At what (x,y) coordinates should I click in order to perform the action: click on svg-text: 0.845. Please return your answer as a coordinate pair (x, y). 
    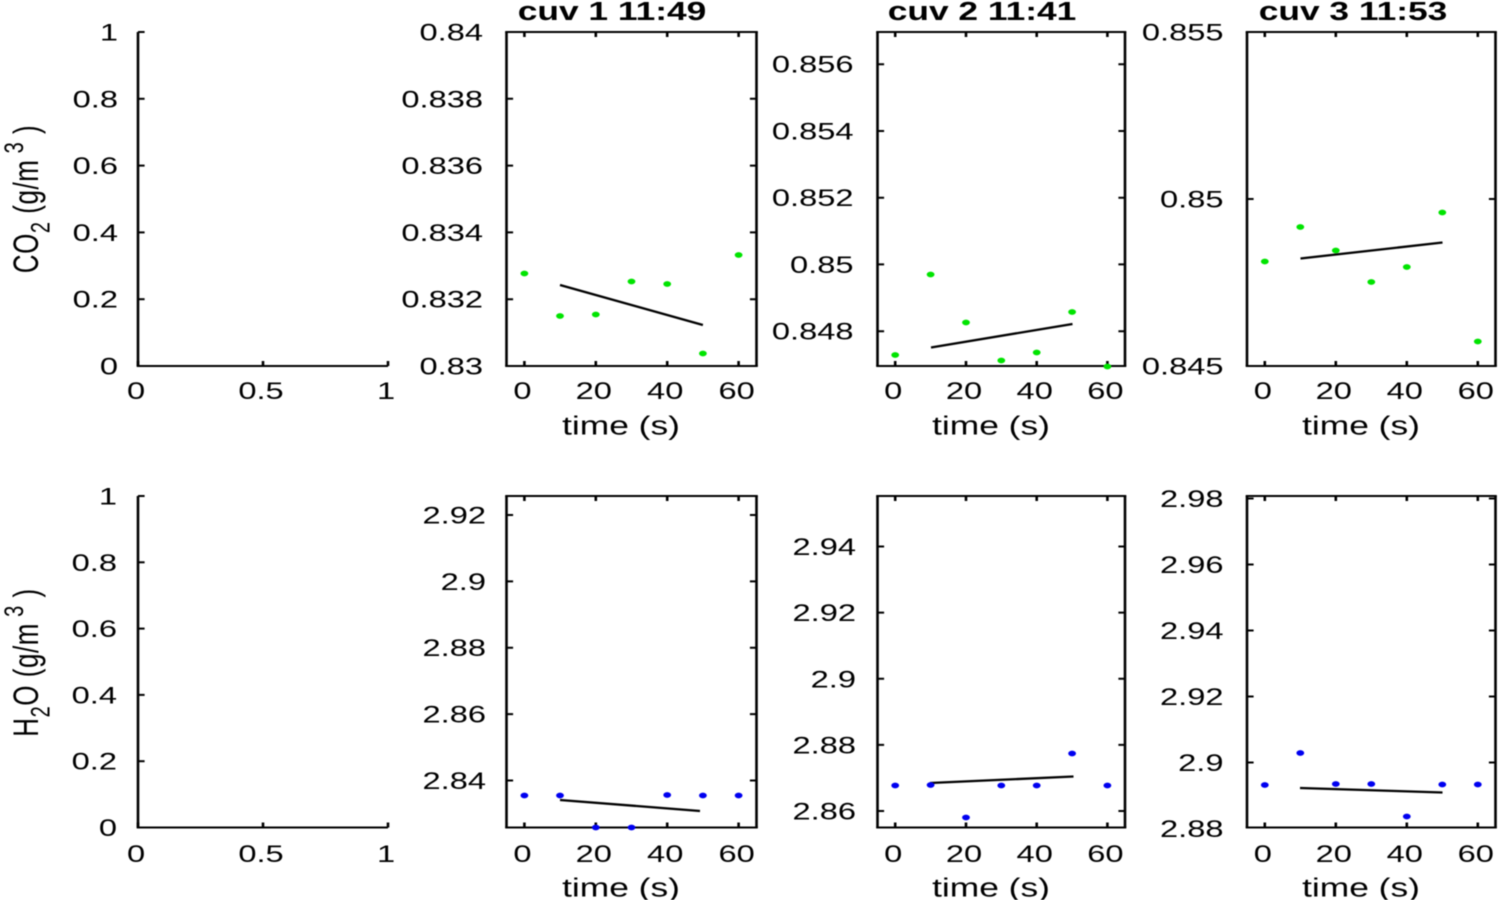
    Looking at the image, I should click on (1183, 367).